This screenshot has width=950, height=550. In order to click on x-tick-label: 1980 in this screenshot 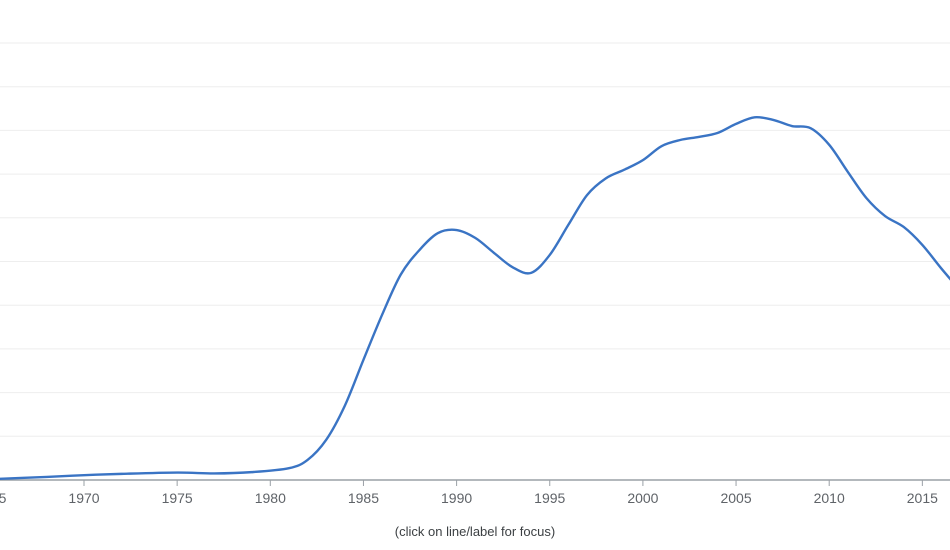, I will do `click(270, 498)`.